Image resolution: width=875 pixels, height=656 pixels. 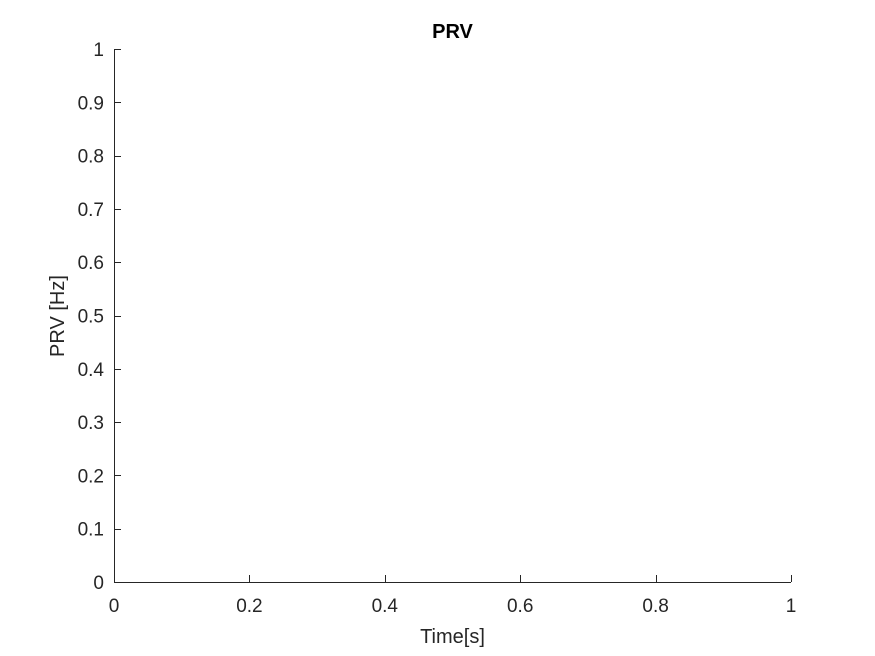 What do you see at coordinates (453, 596) in the screenshot?
I see `x-ticks: 0 0.2 0.4 0.6 0.8 1` at bounding box center [453, 596].